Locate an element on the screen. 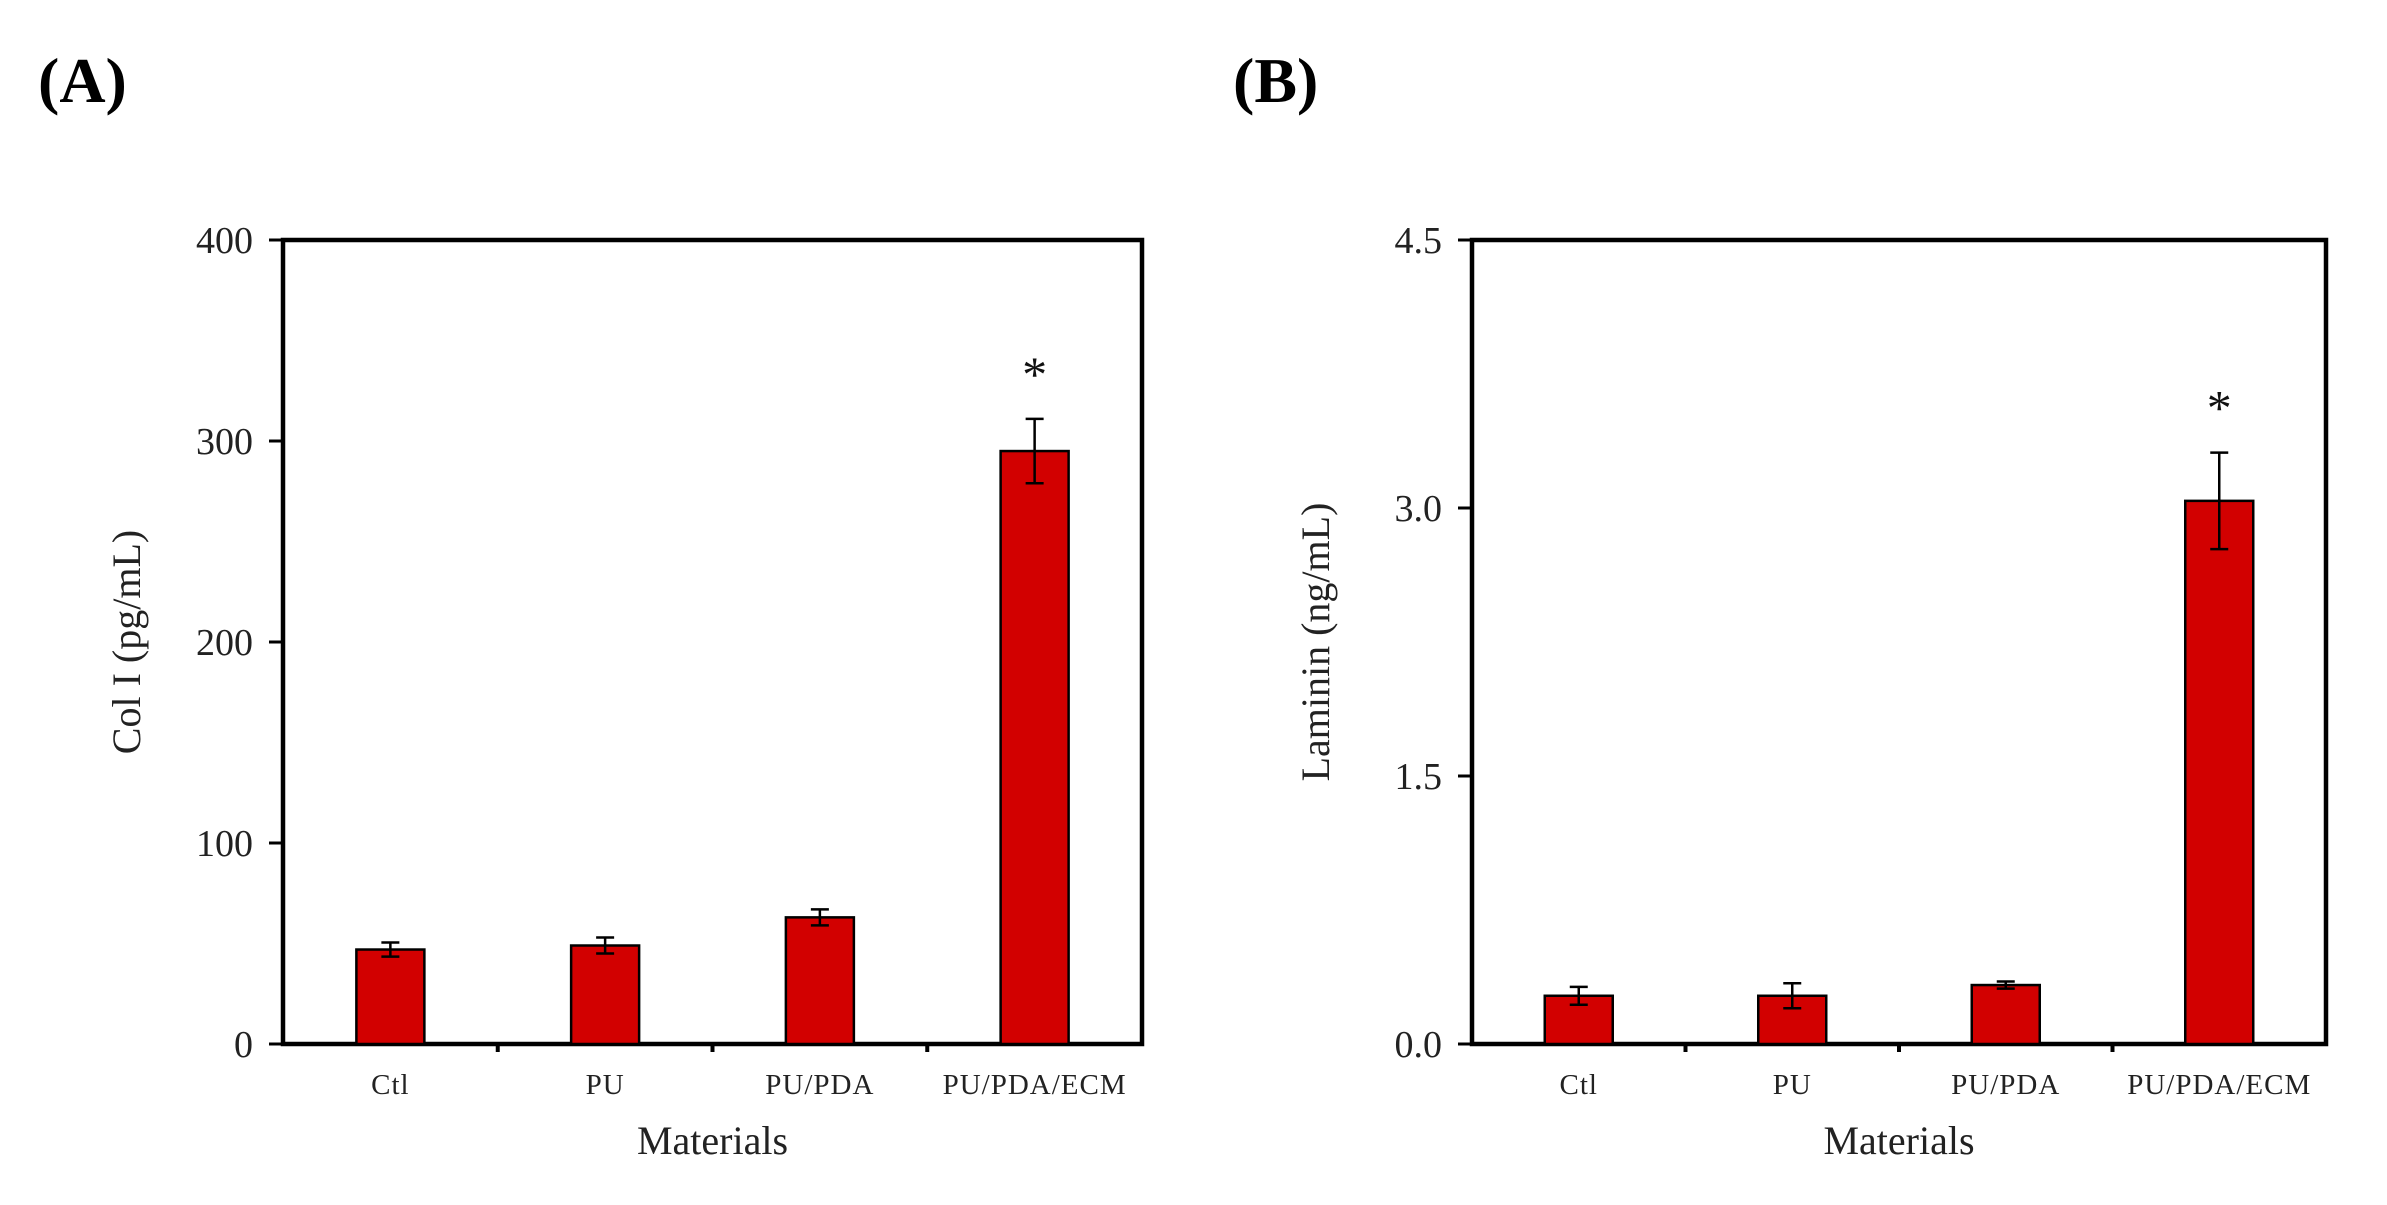 The height and width of the screenshot is (1205, 2387). y-tick-label: 400 is located at coordinates (224, 241).